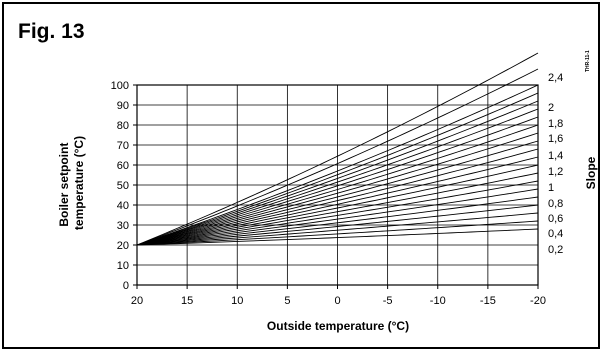 The image size is (602, 351). Describe the element at coordinates (555, 156) in the screenshot. I see `slope-label: 1,4` at that location.